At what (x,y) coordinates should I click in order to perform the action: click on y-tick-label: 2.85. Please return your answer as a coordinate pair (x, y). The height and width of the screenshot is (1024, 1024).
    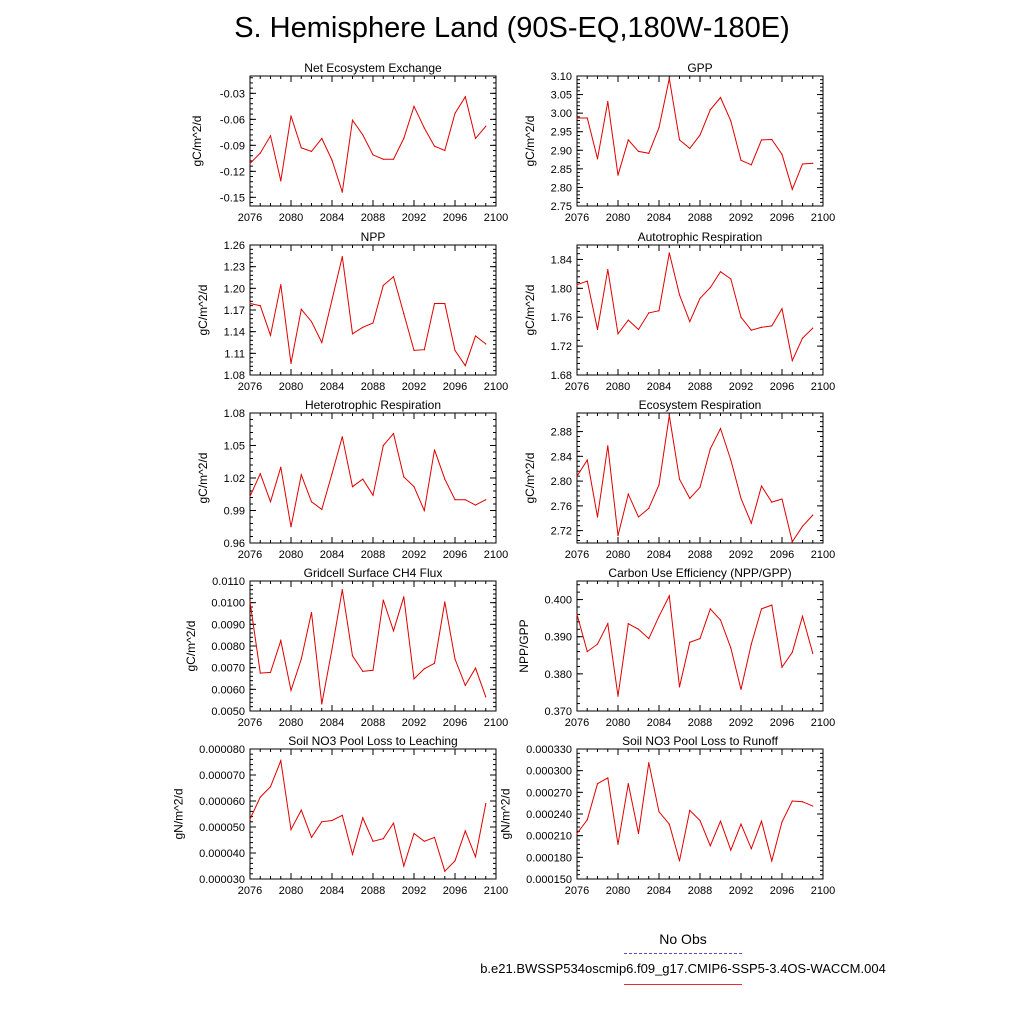
    Looking at the image, I should click on (561, 170).